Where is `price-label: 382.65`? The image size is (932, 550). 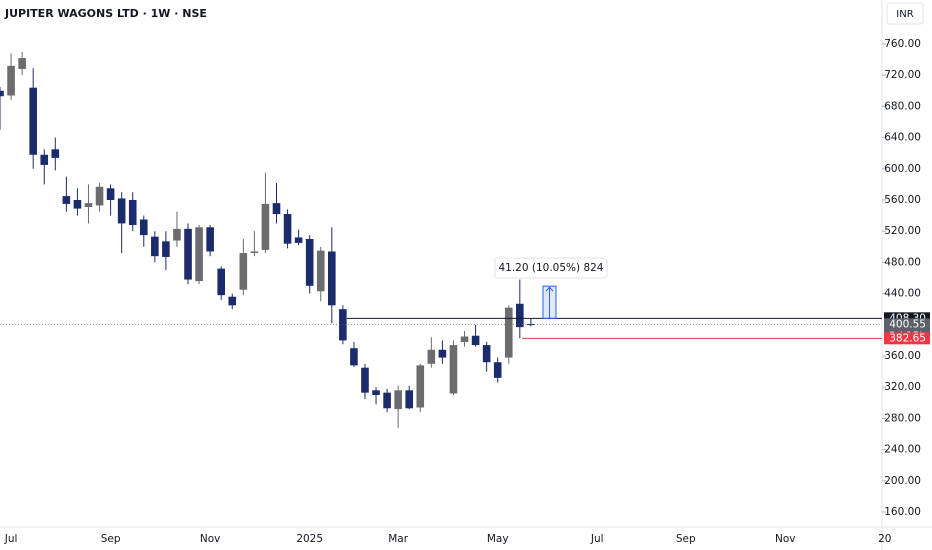
price-label: 382.65 is located at coordinates (907, 338).